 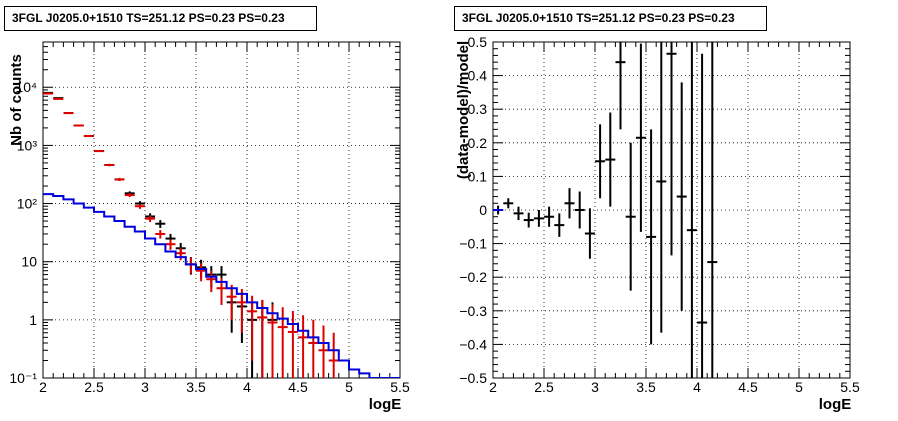 I want to click on y-tick-label: 10⁻¹, so click(x=23, y=378).